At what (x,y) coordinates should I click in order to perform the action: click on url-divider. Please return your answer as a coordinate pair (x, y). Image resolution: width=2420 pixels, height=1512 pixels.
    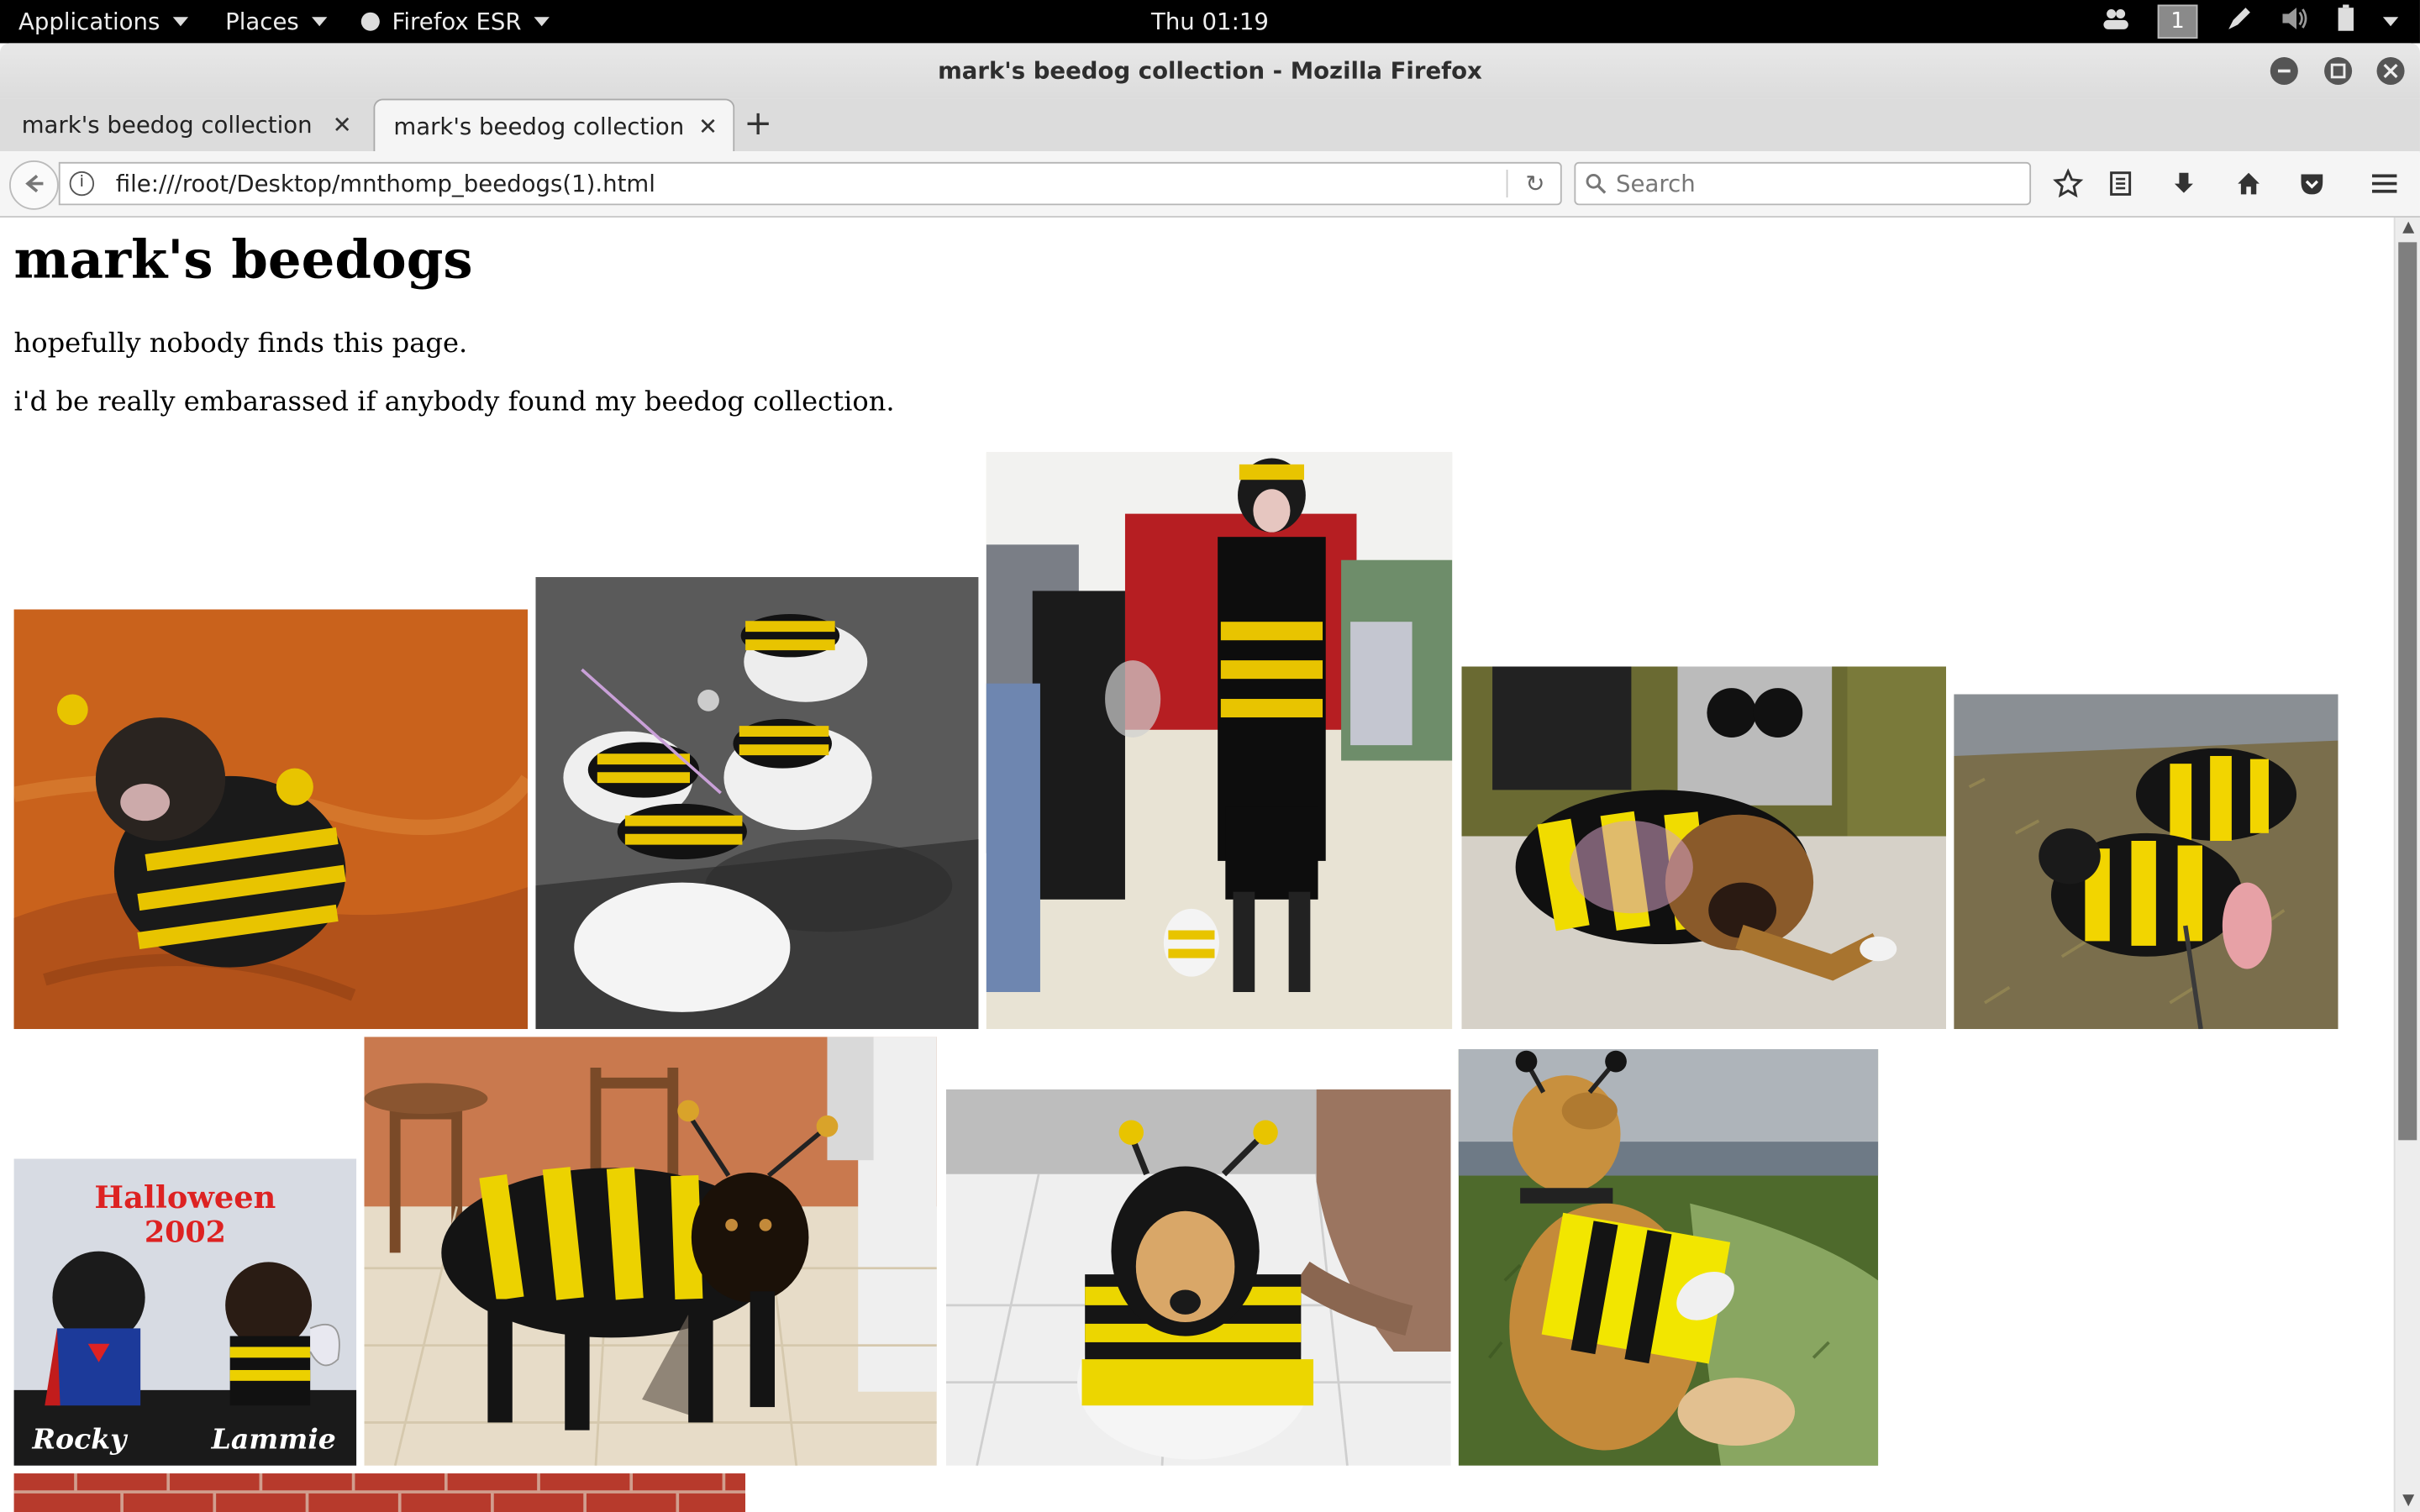
    Looking at the image, I should click on (1507, 184).